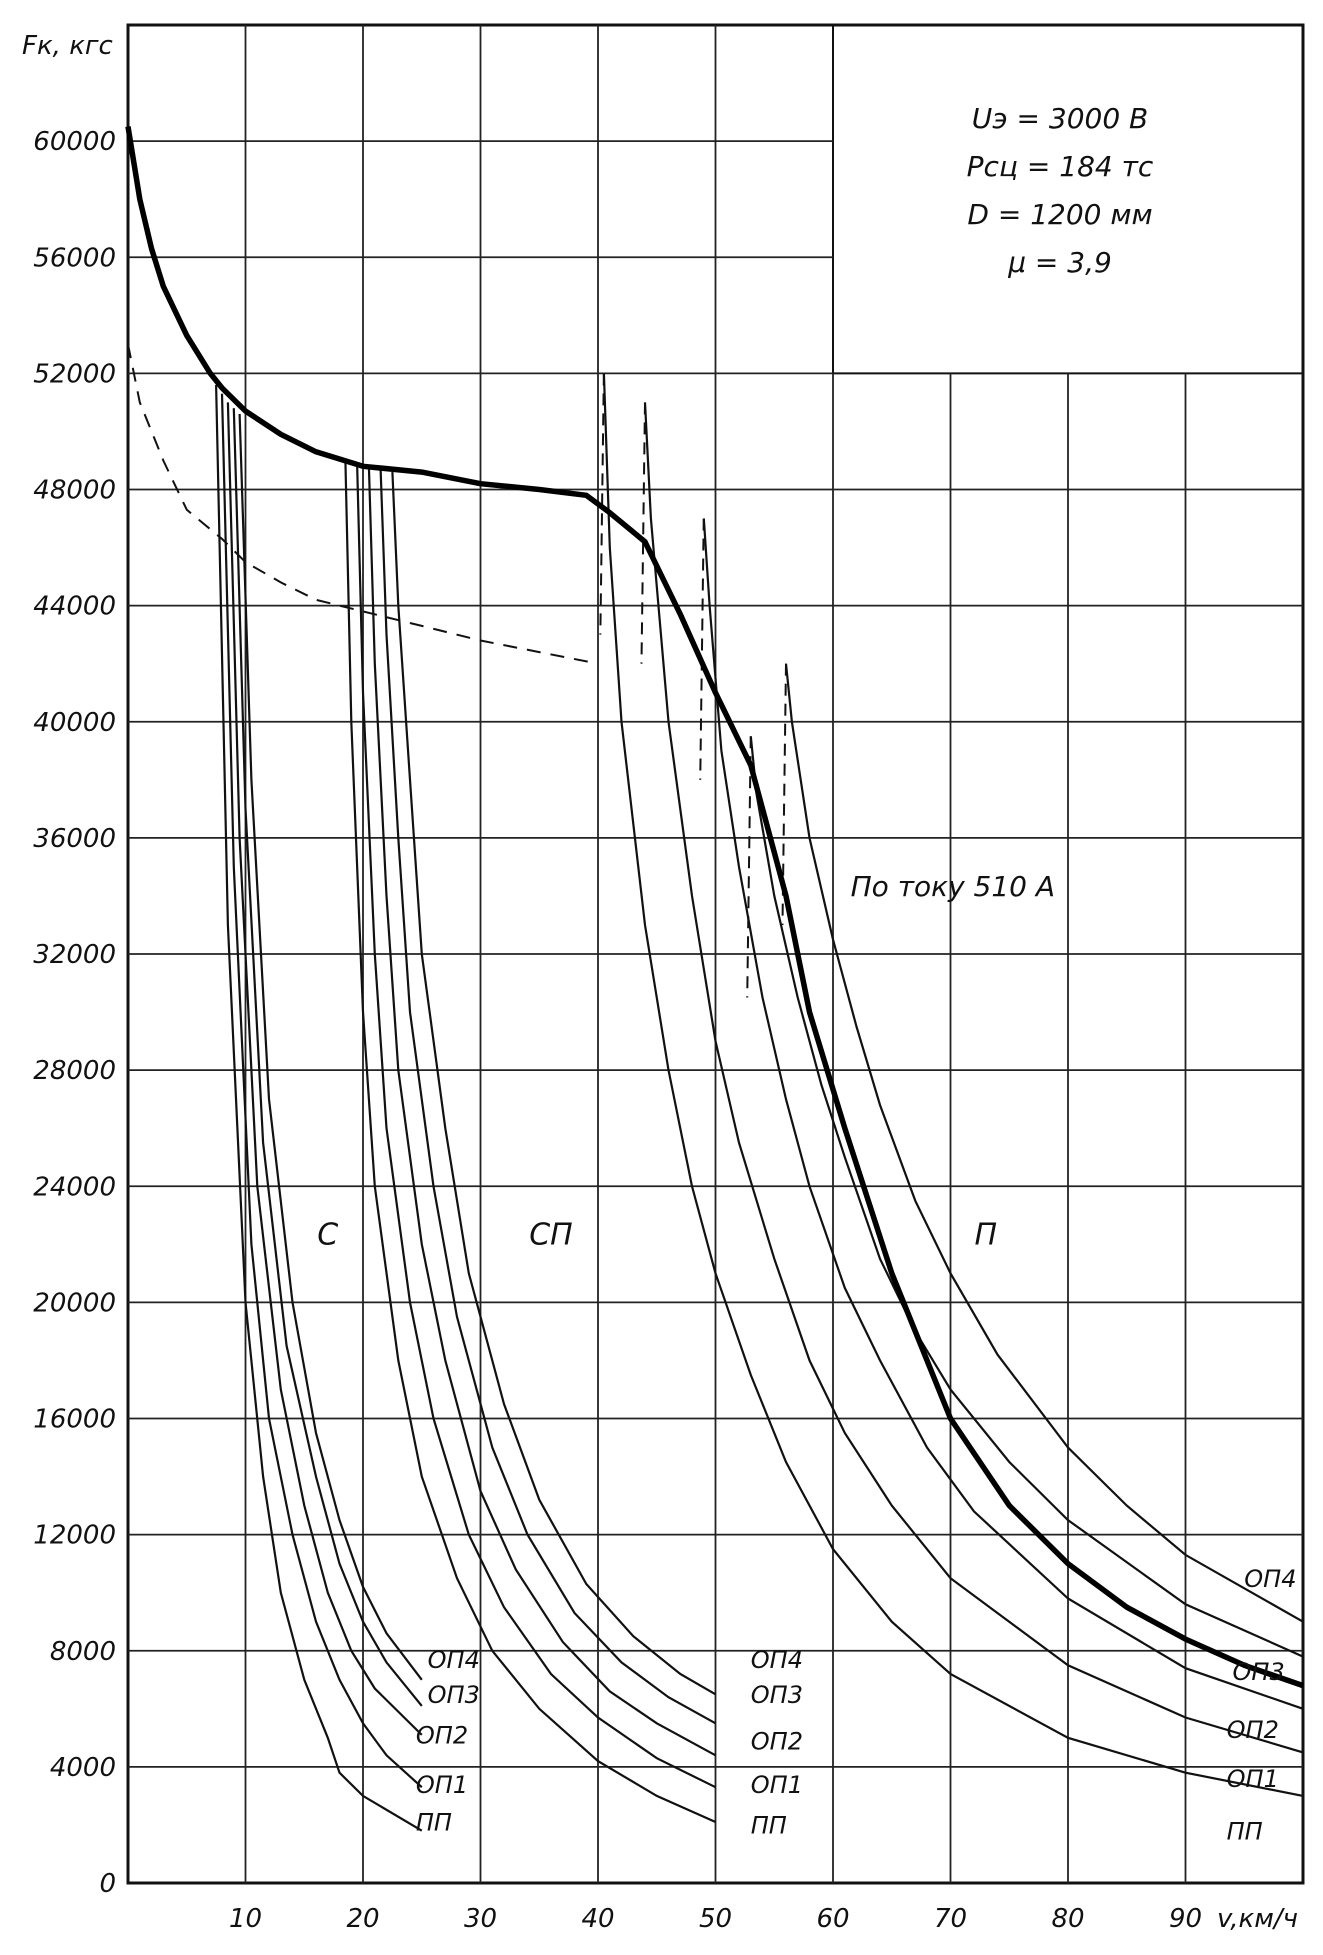 The width and height of the screenshot is (1323, 1955). What do you see at coordinates (1060, 118) in the screenshot?
I see `parameter-text: Uэ = 3000 В` at bounding box center [1060, 118].